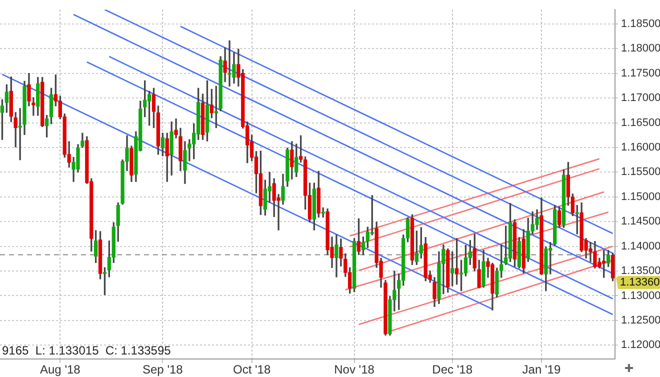 The width and height of the screenshot is (660, 377). Describe the element at coordinates (640, 73) in the screenshot. I see `y-tick-label: 1.17500` at that location.